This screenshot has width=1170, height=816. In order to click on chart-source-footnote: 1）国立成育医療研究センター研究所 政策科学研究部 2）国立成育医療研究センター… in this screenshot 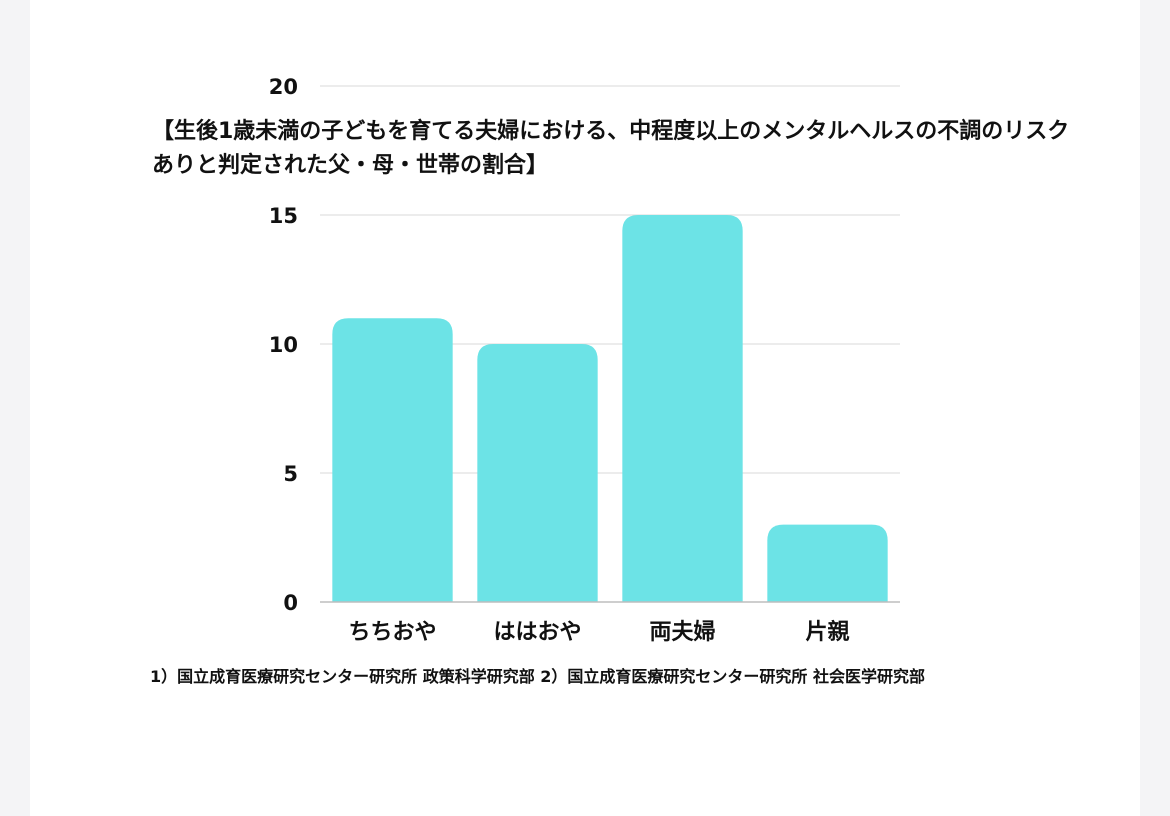, I will do `click(537, 676)`.